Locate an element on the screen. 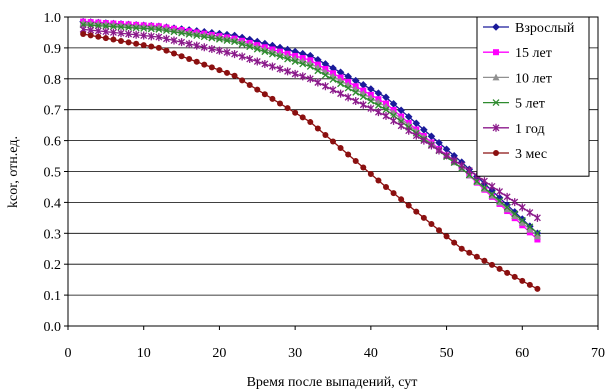 The height and width of the screenshot is (392, 608). legend-label: Взрослый is located at coordinates (545, 28).